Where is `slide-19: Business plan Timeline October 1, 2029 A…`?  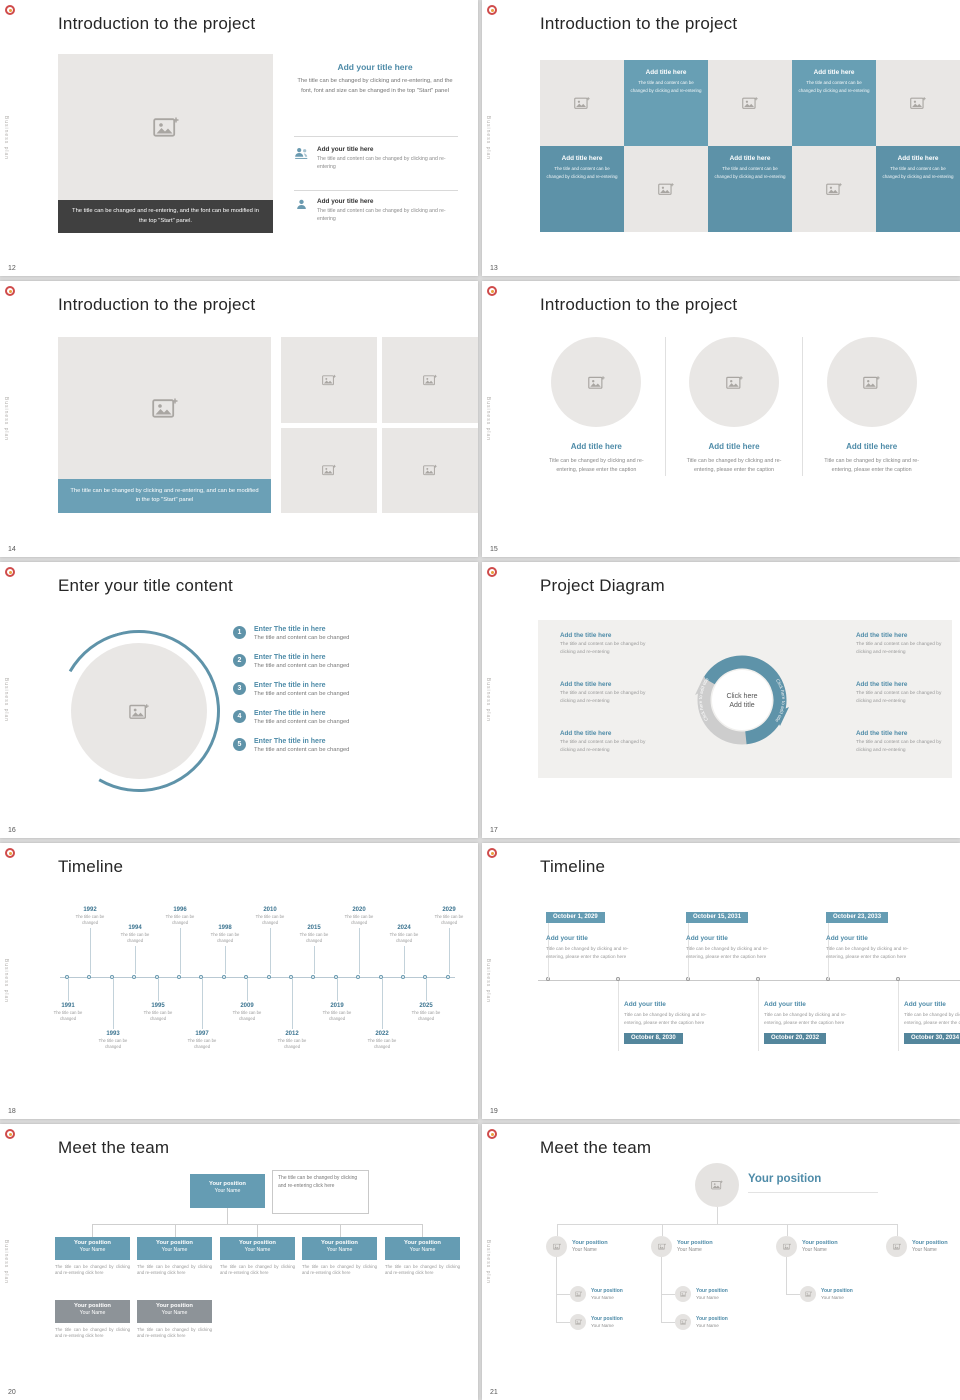
slide-19: Business plan Timeline October 1, 2029 A… is located at coordinates (721, 981).